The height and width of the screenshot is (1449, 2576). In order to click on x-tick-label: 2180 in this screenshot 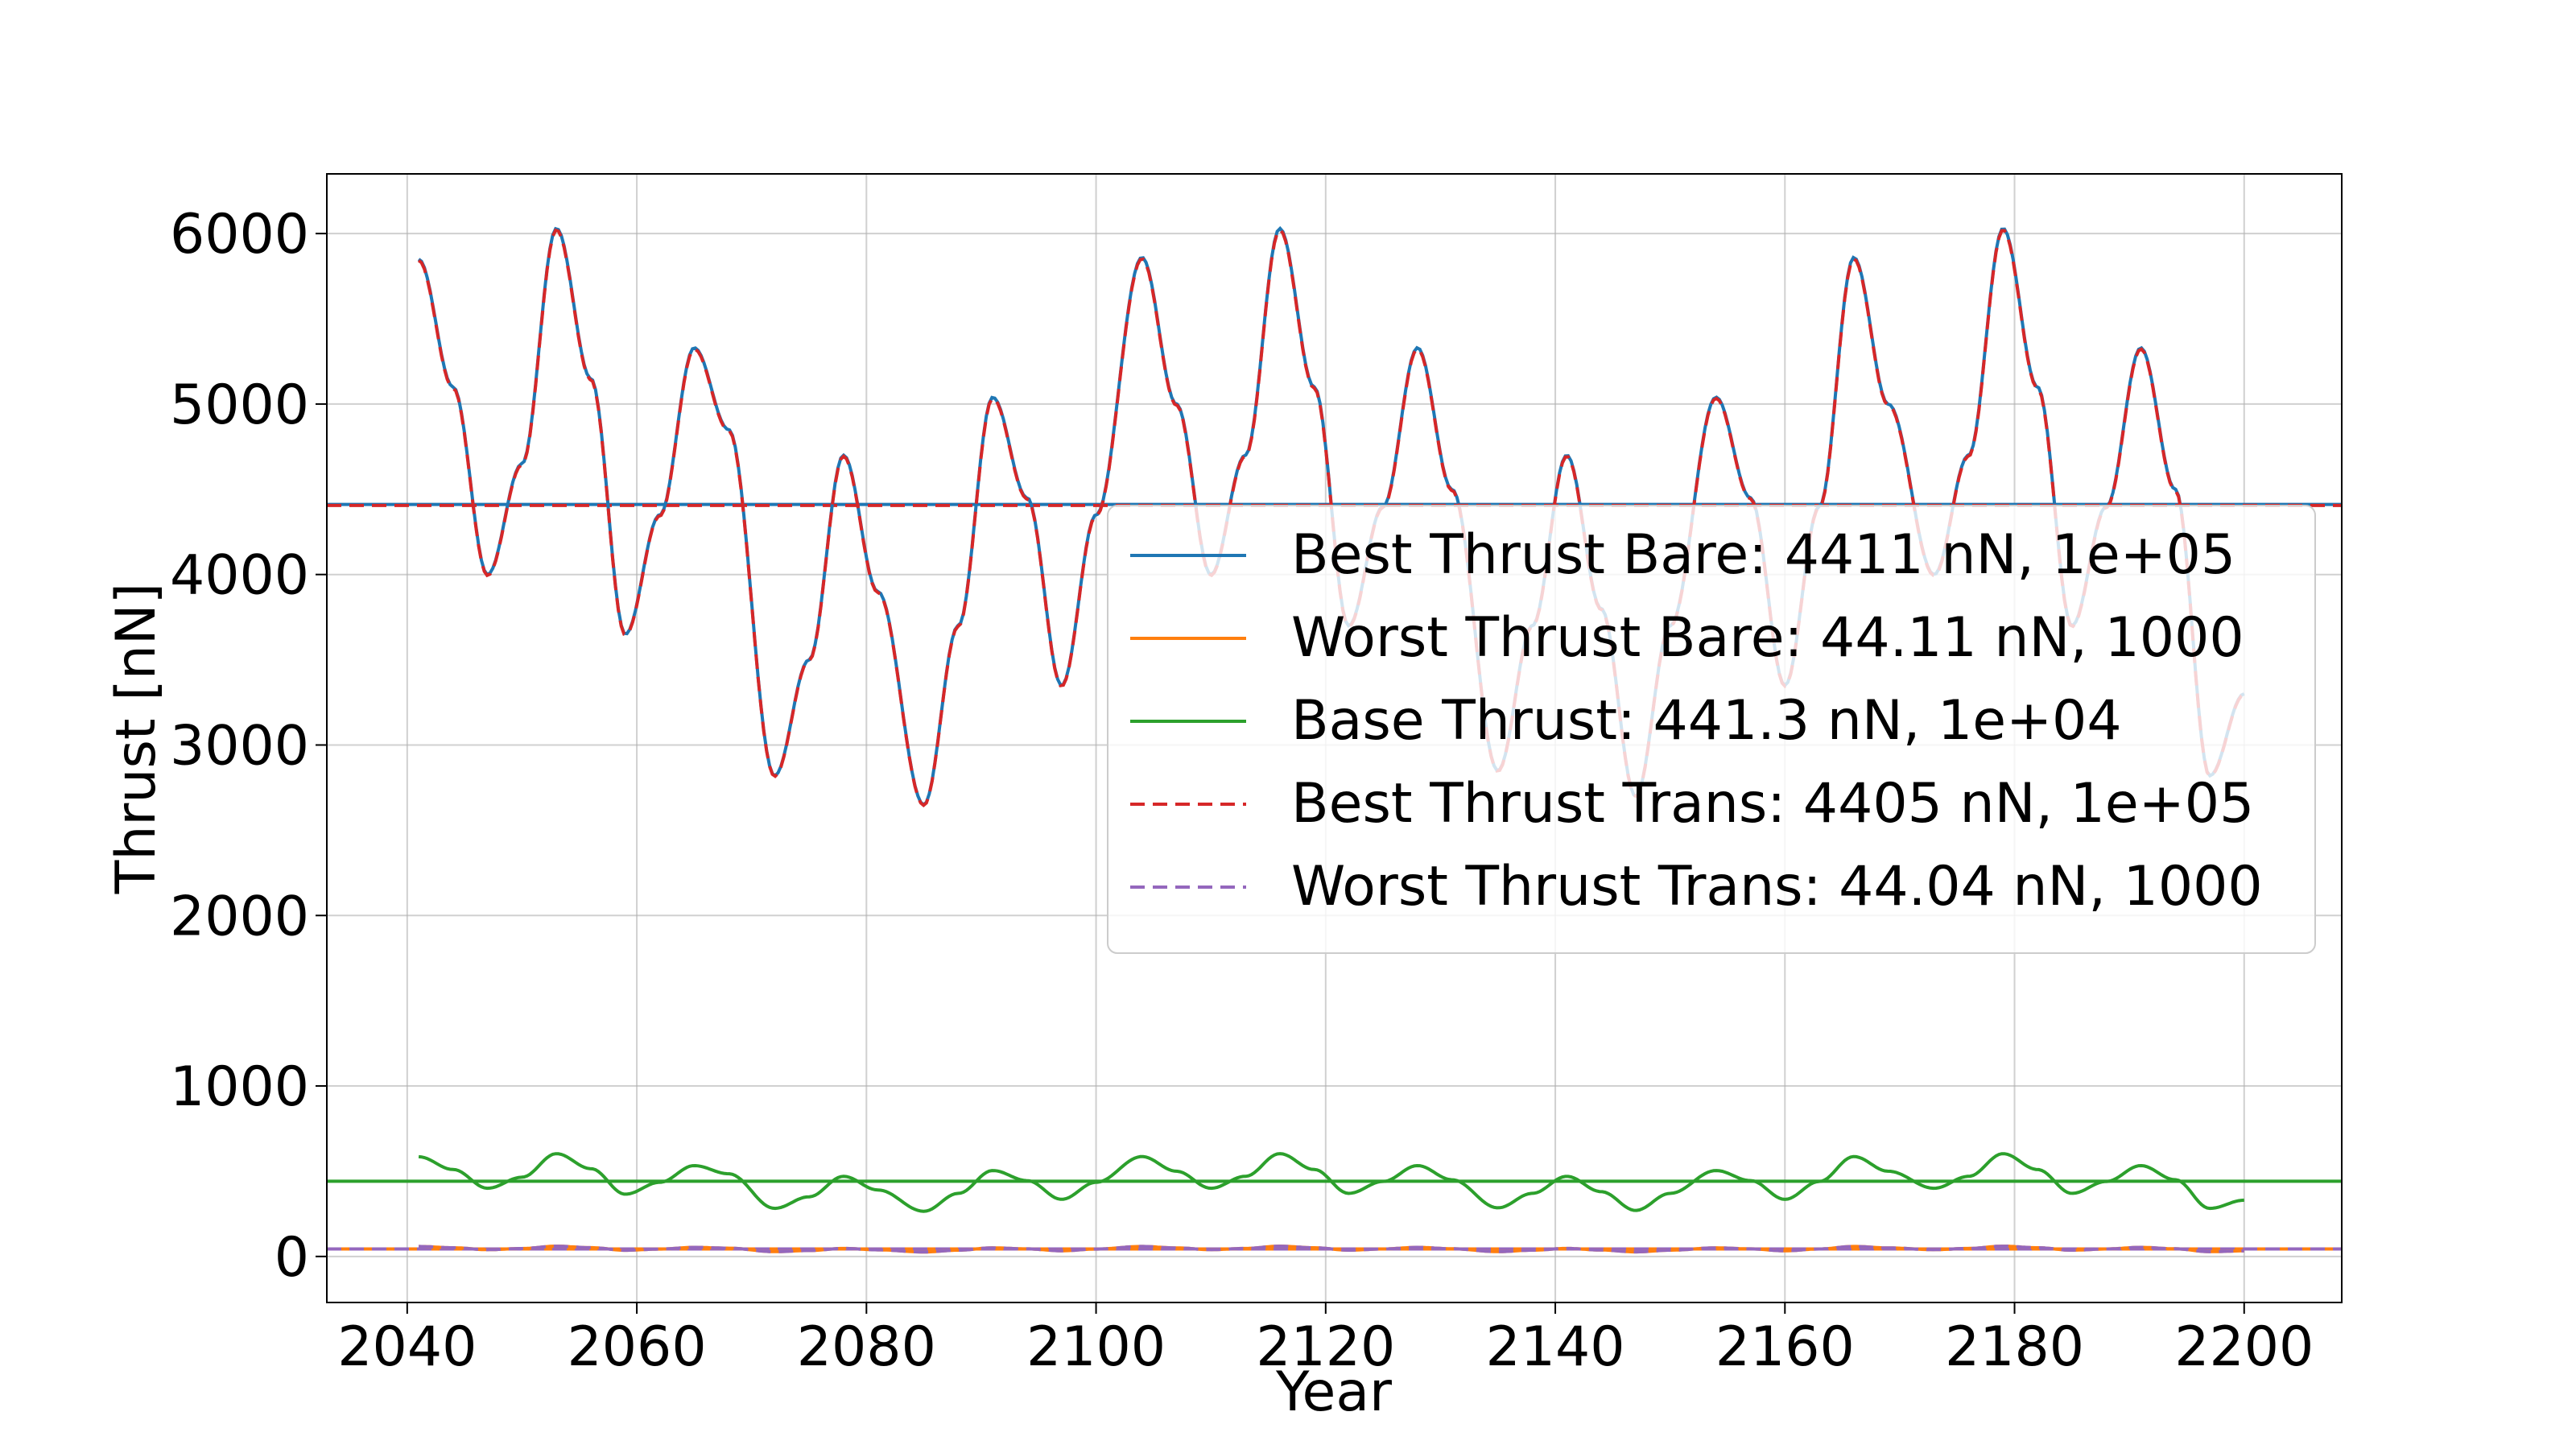, I will do `click(2014, 1347)`.